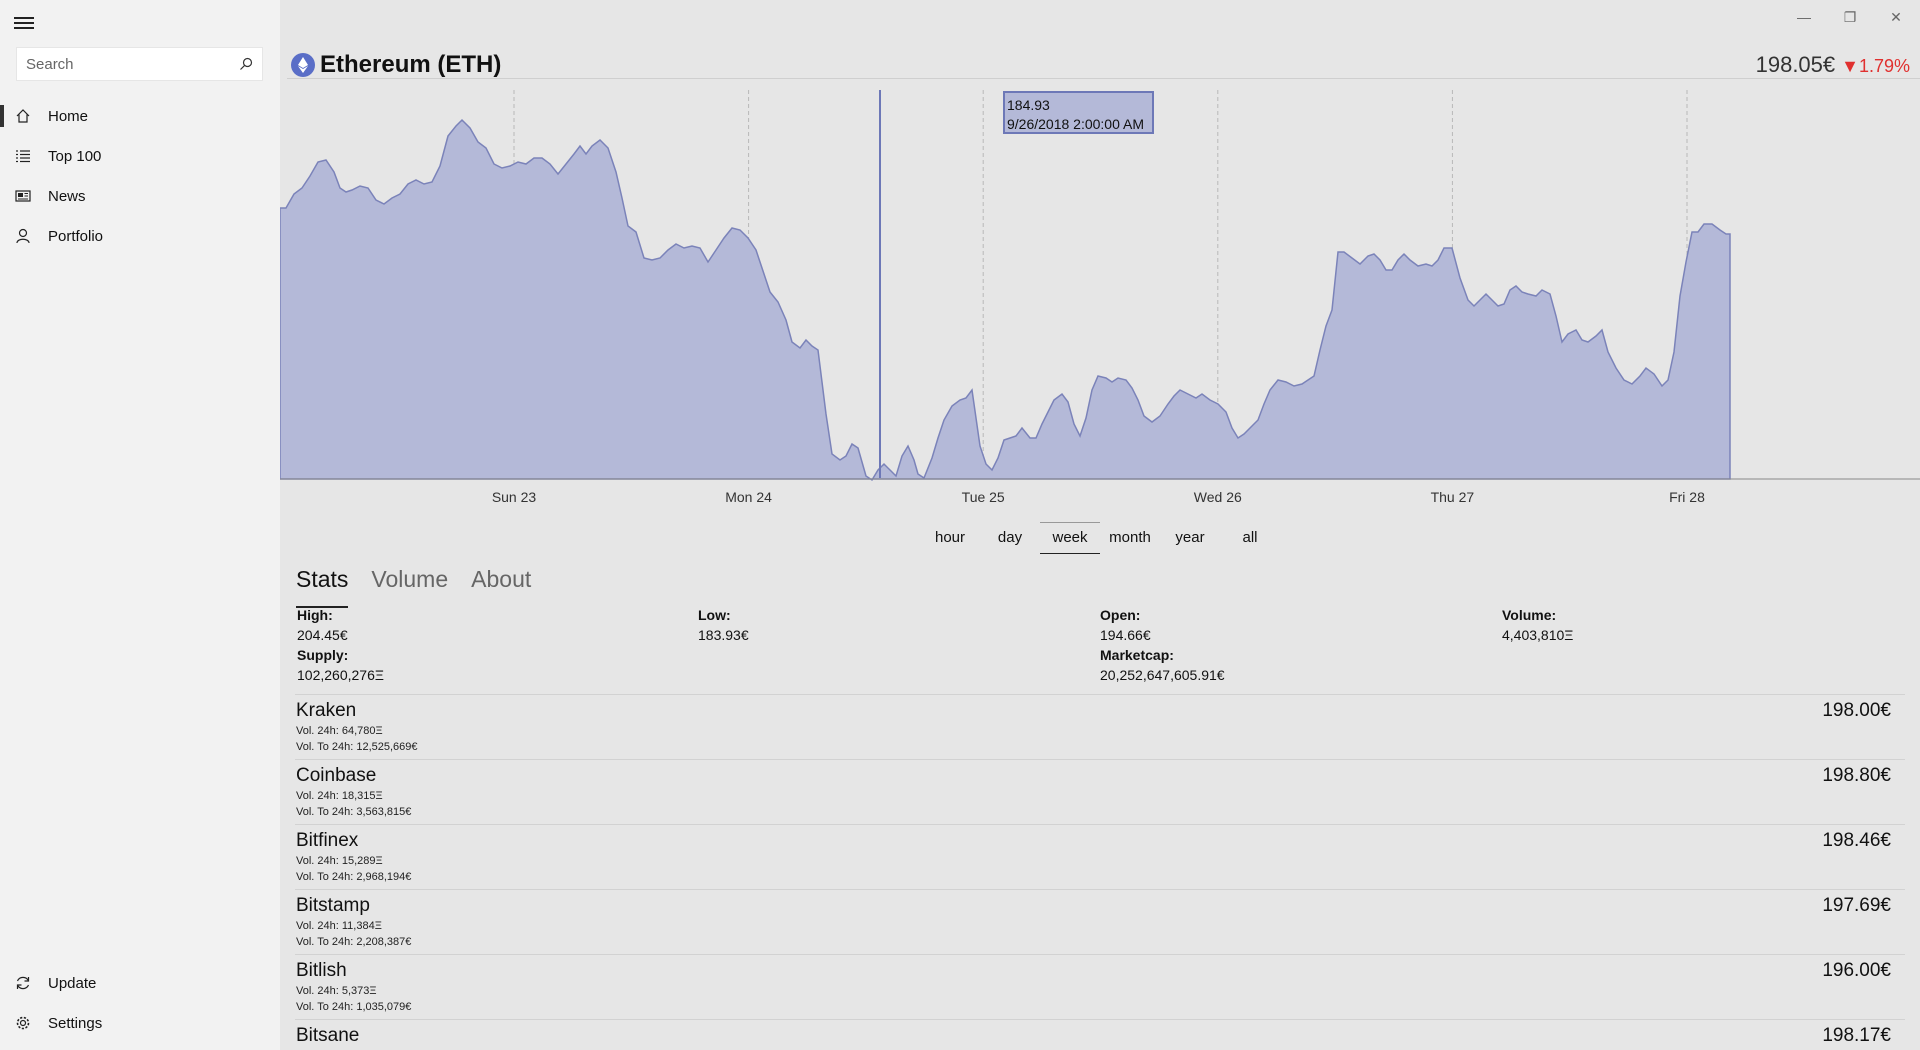  I want to click on x-tick-label: Fri 28, so click(1687, 497).